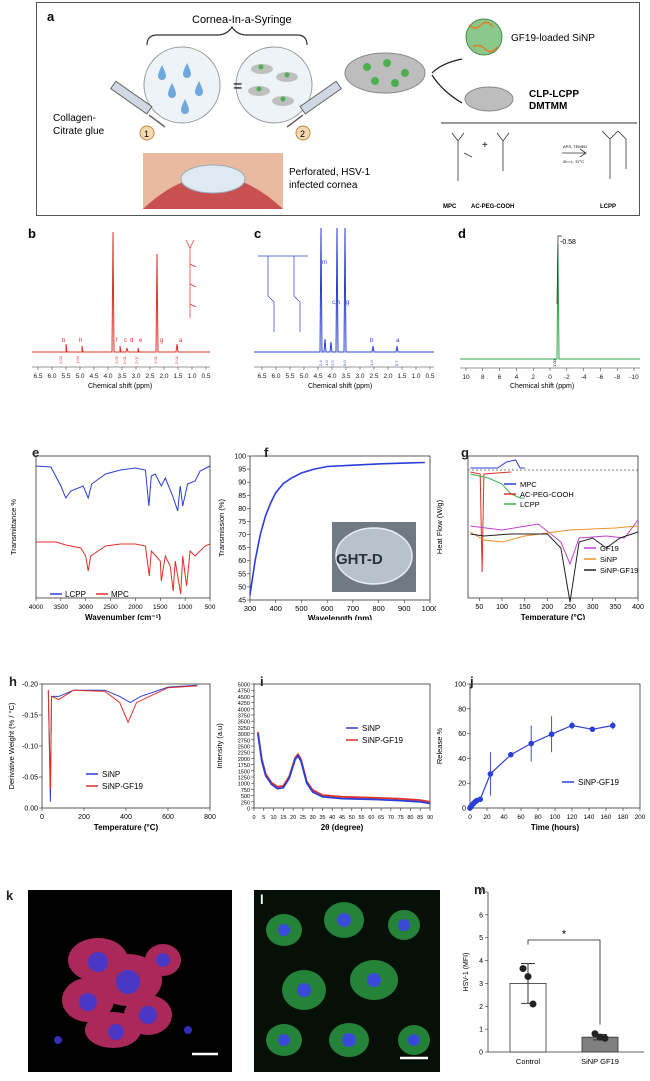  Describe the element at coordinates (481, 961) in the screenshot. I see `y-tick-label: 4` at that location.